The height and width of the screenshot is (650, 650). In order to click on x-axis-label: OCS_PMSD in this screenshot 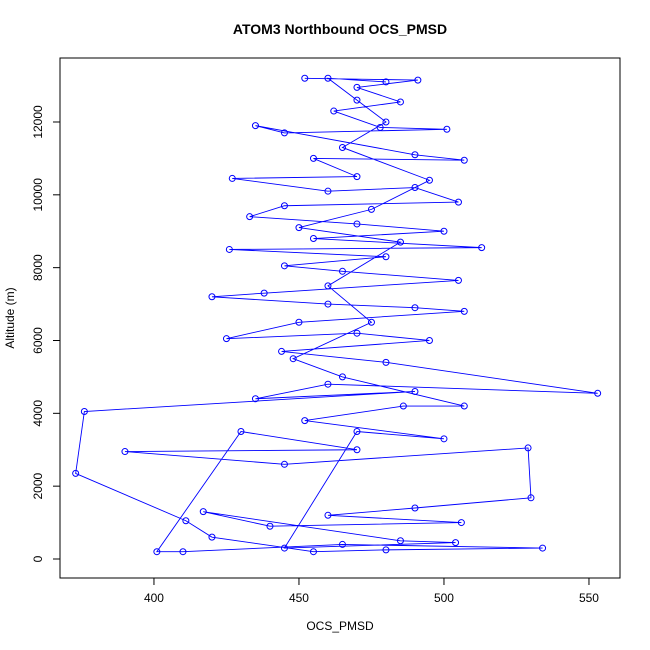, I will do `click(340, 626)`.